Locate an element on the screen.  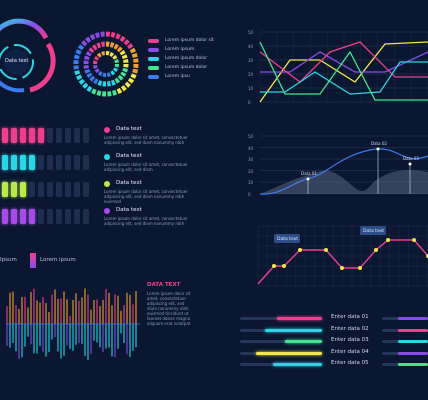
marker-label: Data 02 is located at coordinates (379, 143).